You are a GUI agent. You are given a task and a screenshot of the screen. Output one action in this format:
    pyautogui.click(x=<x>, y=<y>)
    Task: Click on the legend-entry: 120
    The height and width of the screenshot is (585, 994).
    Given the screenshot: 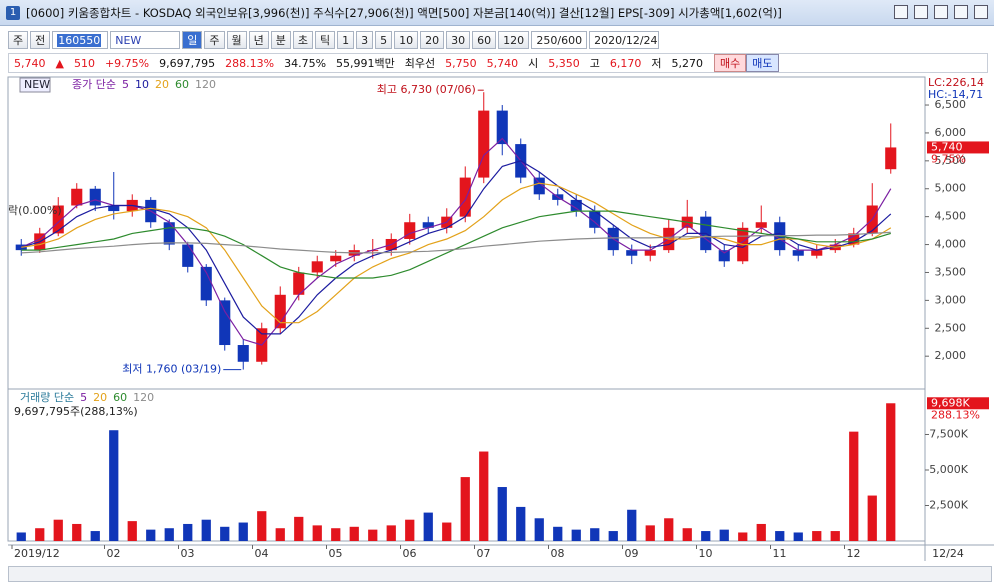 What is the action you would take?
    pyautogui.click(x=205, y=84)
    